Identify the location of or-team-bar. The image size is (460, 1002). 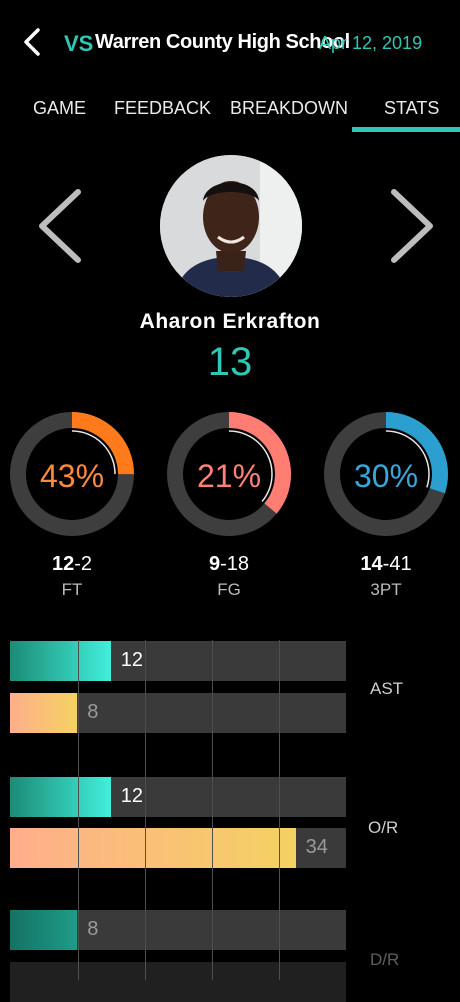
(153, 848).